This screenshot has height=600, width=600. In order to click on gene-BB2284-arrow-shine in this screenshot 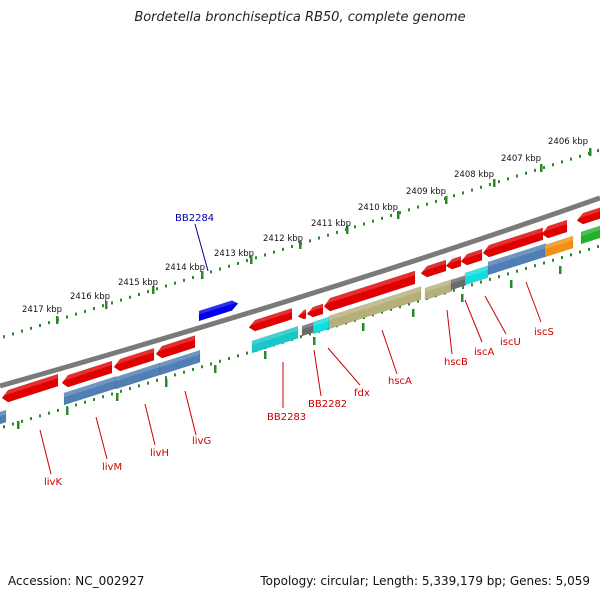, I will do `click(218, 306)`.